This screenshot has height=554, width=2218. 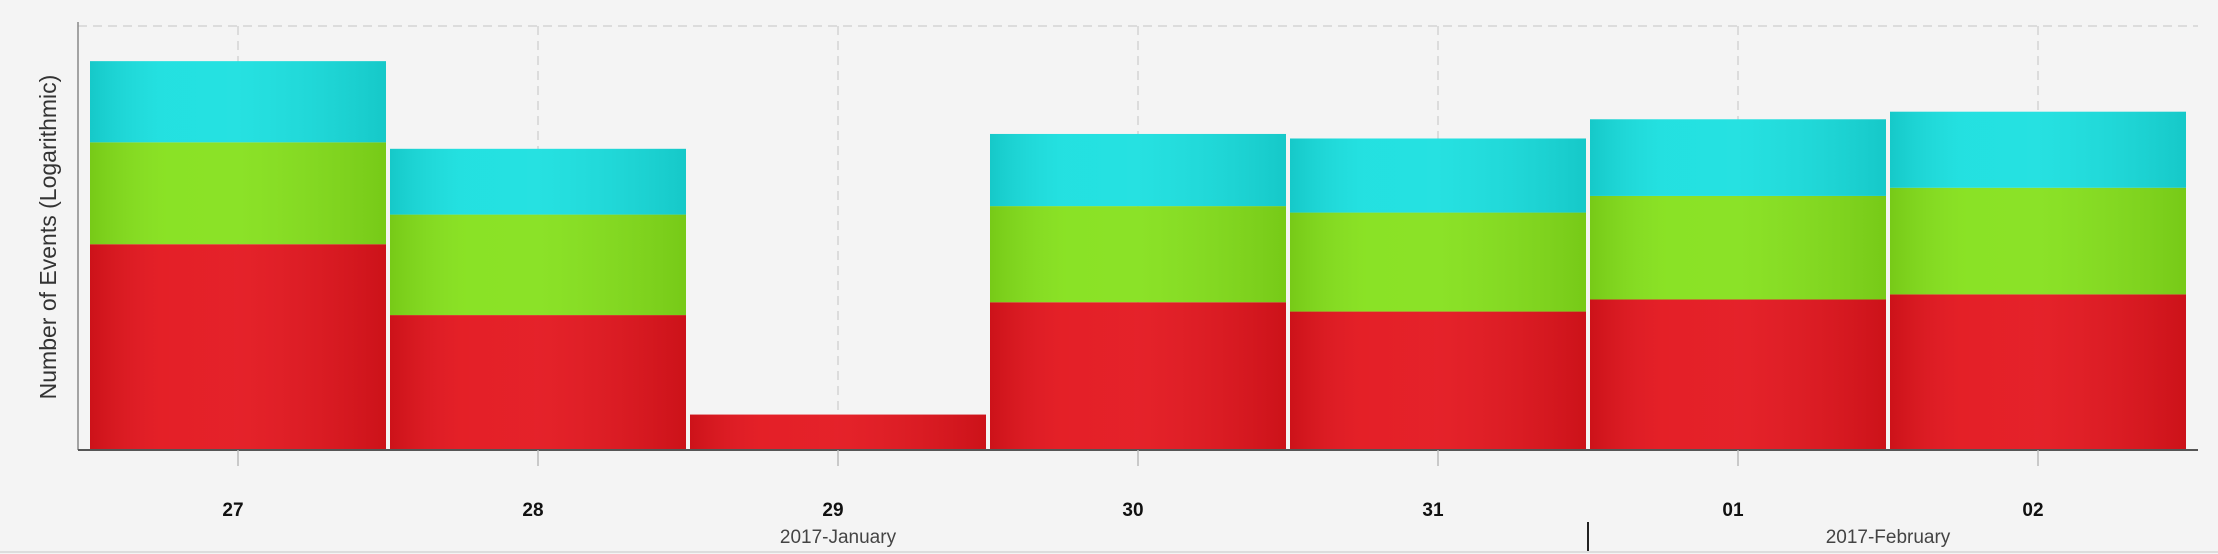 I want to click on x-tick-label: 27, so click(x=232, y=510).